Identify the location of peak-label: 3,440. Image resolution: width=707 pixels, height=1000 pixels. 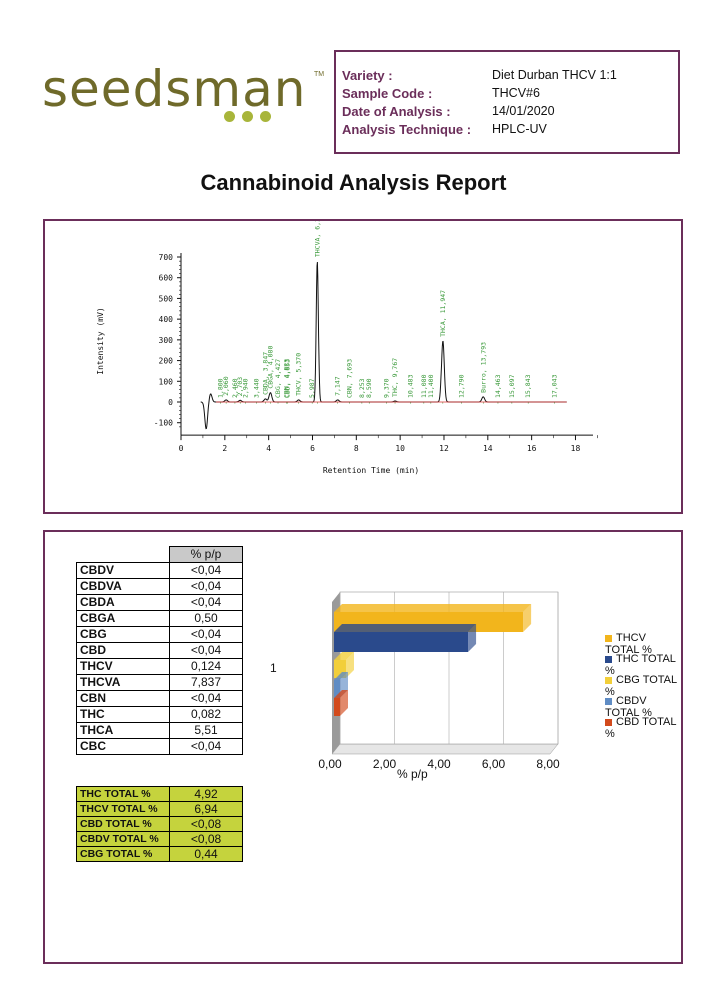
(256, 388).